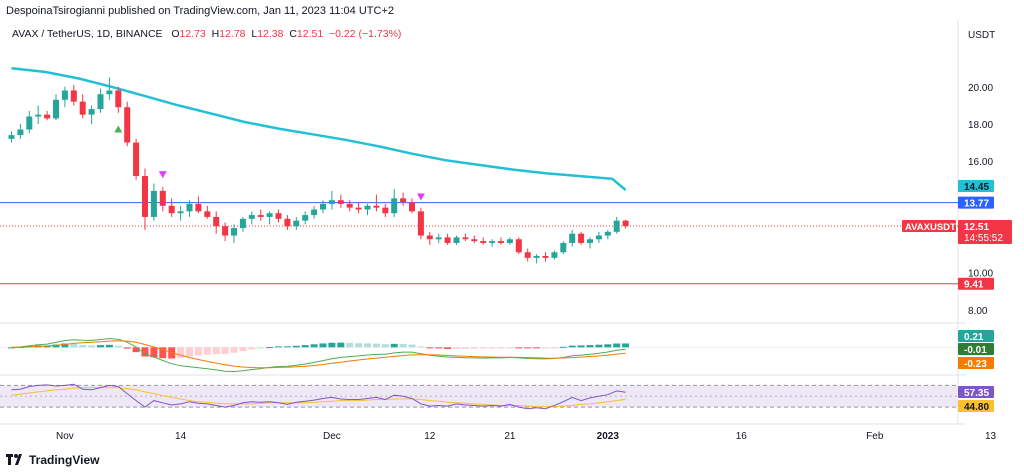 This screenshot has width=1024, height=476. I want to click on price-badge: 14.45, so click(976, 187).